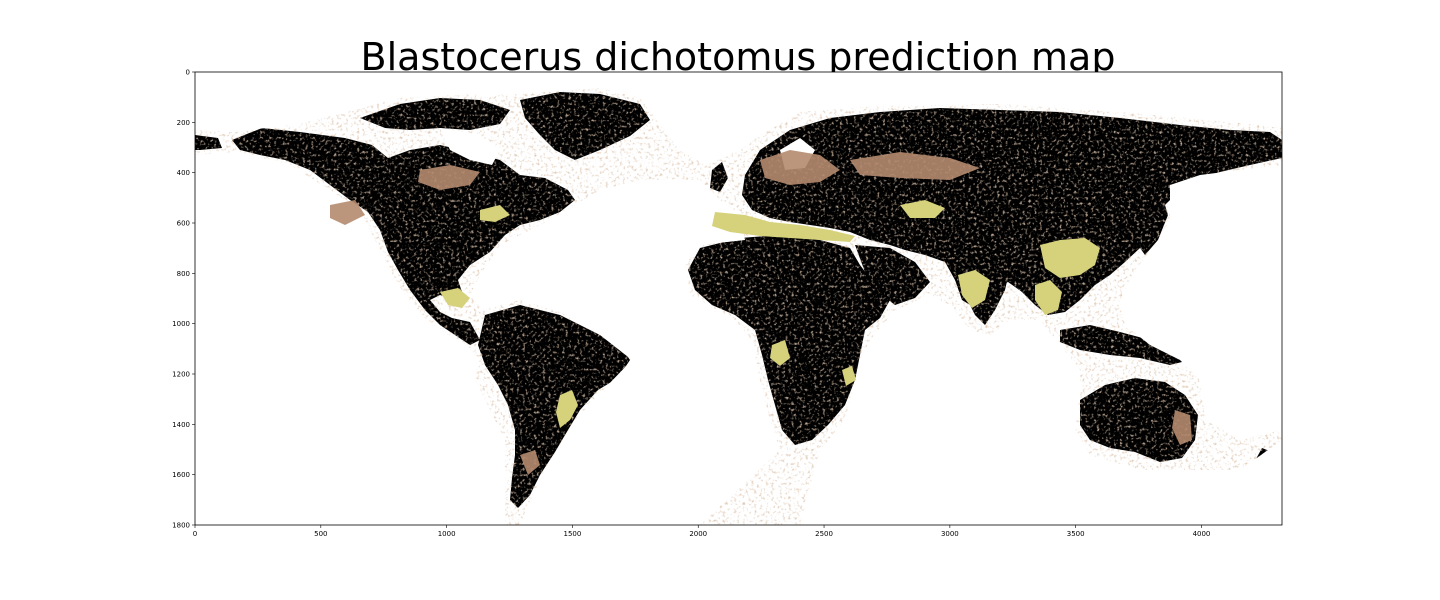 This screenshot has width=1440, height=600. I want to click on high-prob-east-africa, so click(780, 353).